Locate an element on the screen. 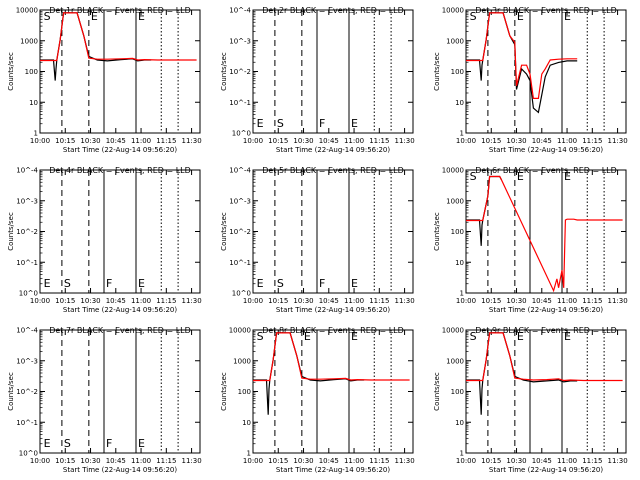  panel-title: Det 1r BLACK = Events, RED = LLD is located at coordinates (120, 10).